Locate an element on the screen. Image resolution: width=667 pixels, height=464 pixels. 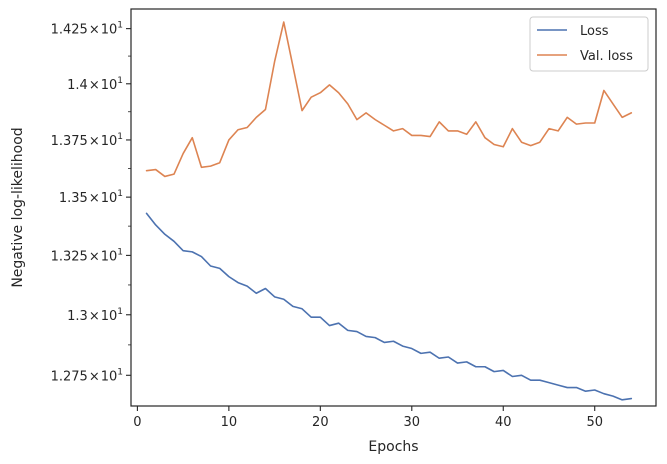
legend-label-loss: Loss is located at coordinates (594, 31).